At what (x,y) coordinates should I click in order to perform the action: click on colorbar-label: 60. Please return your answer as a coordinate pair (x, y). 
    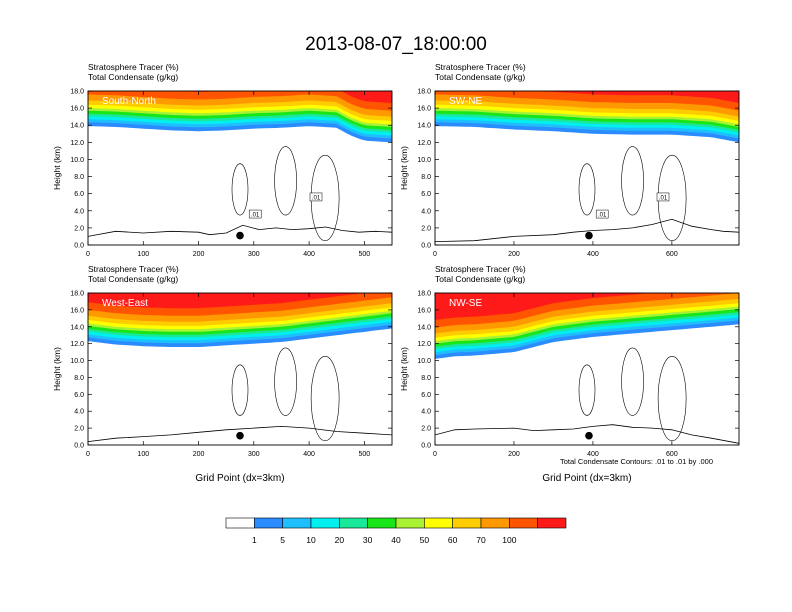
    Looking at the image, I should click on (453, 540).